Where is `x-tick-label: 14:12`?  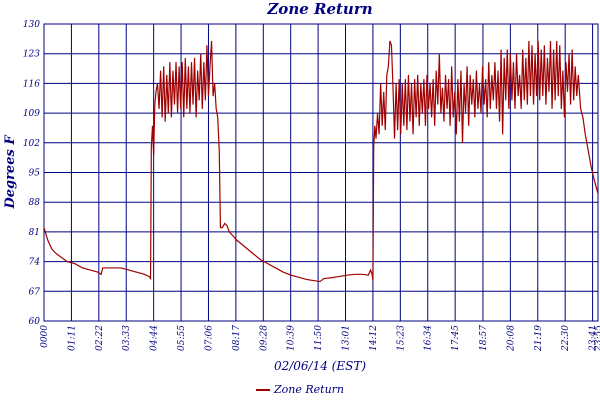
x-tick-label: 14:12 is located at coordinates (374, 338).